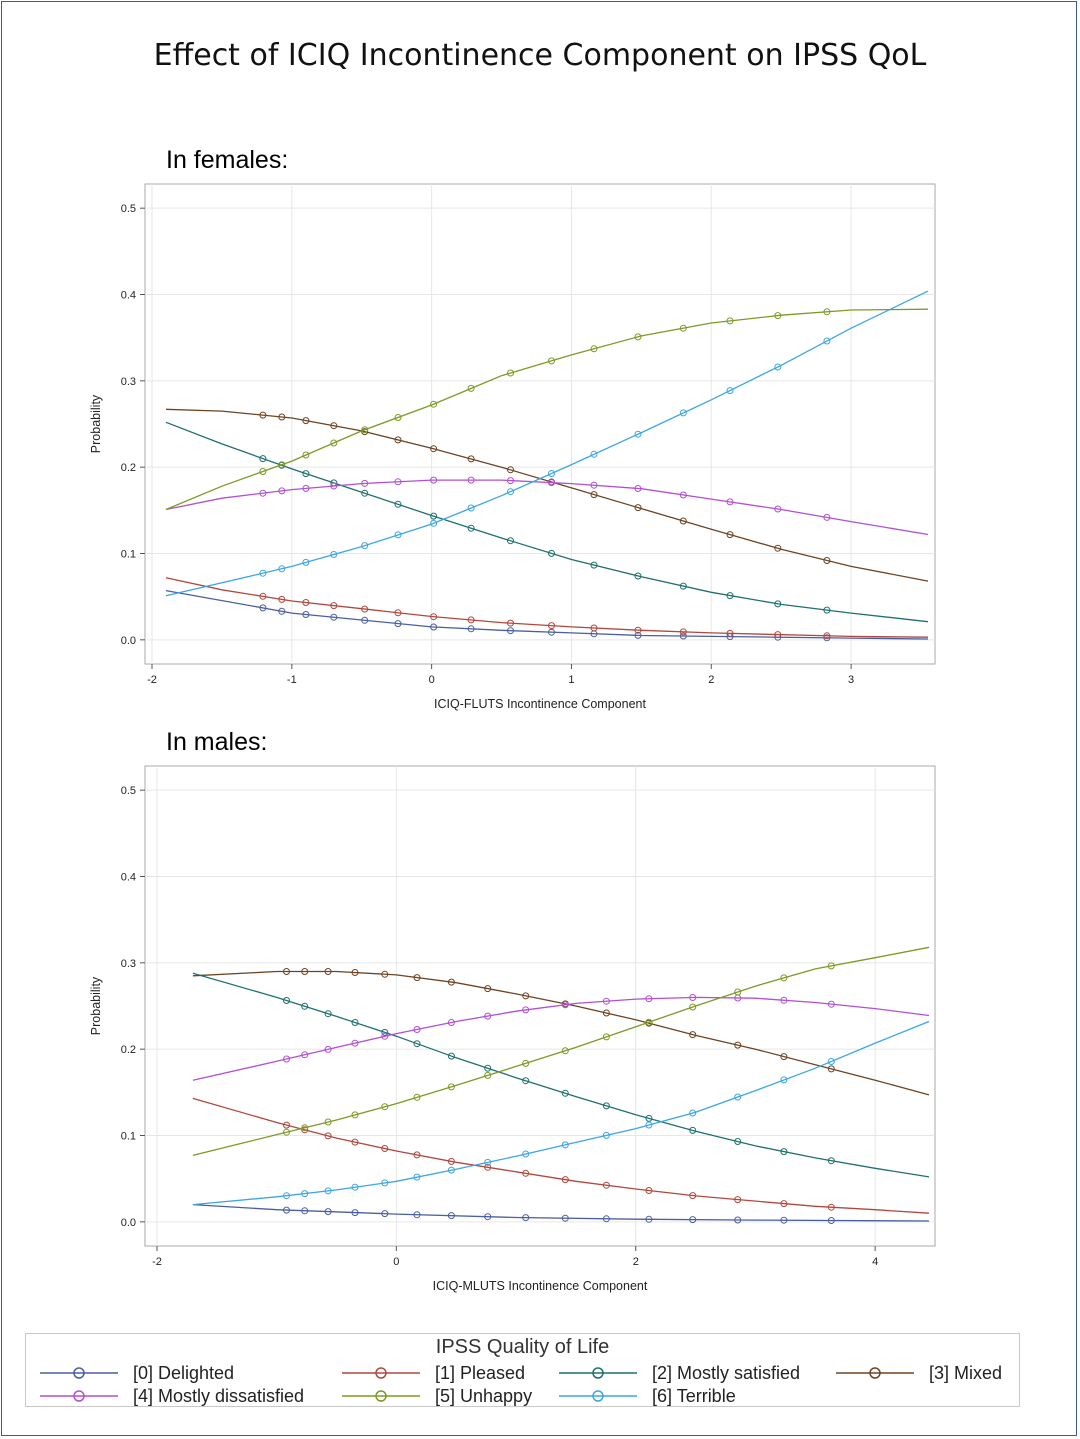  I want to click on x-tick-label: -2, so click(157, 1262).